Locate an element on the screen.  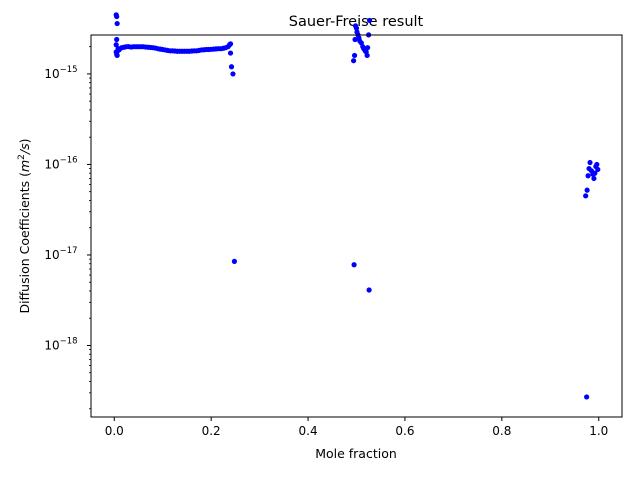
y-tick-label: 10−15 is located at coordinates (60, 73).